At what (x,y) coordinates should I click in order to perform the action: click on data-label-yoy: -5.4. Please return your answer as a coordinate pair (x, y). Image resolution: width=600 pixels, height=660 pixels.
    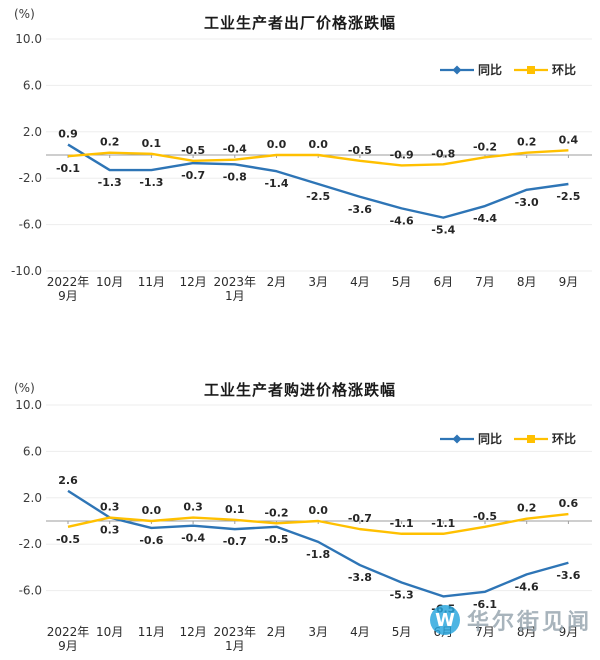
    Looking at the image, I should click on (443, 230).